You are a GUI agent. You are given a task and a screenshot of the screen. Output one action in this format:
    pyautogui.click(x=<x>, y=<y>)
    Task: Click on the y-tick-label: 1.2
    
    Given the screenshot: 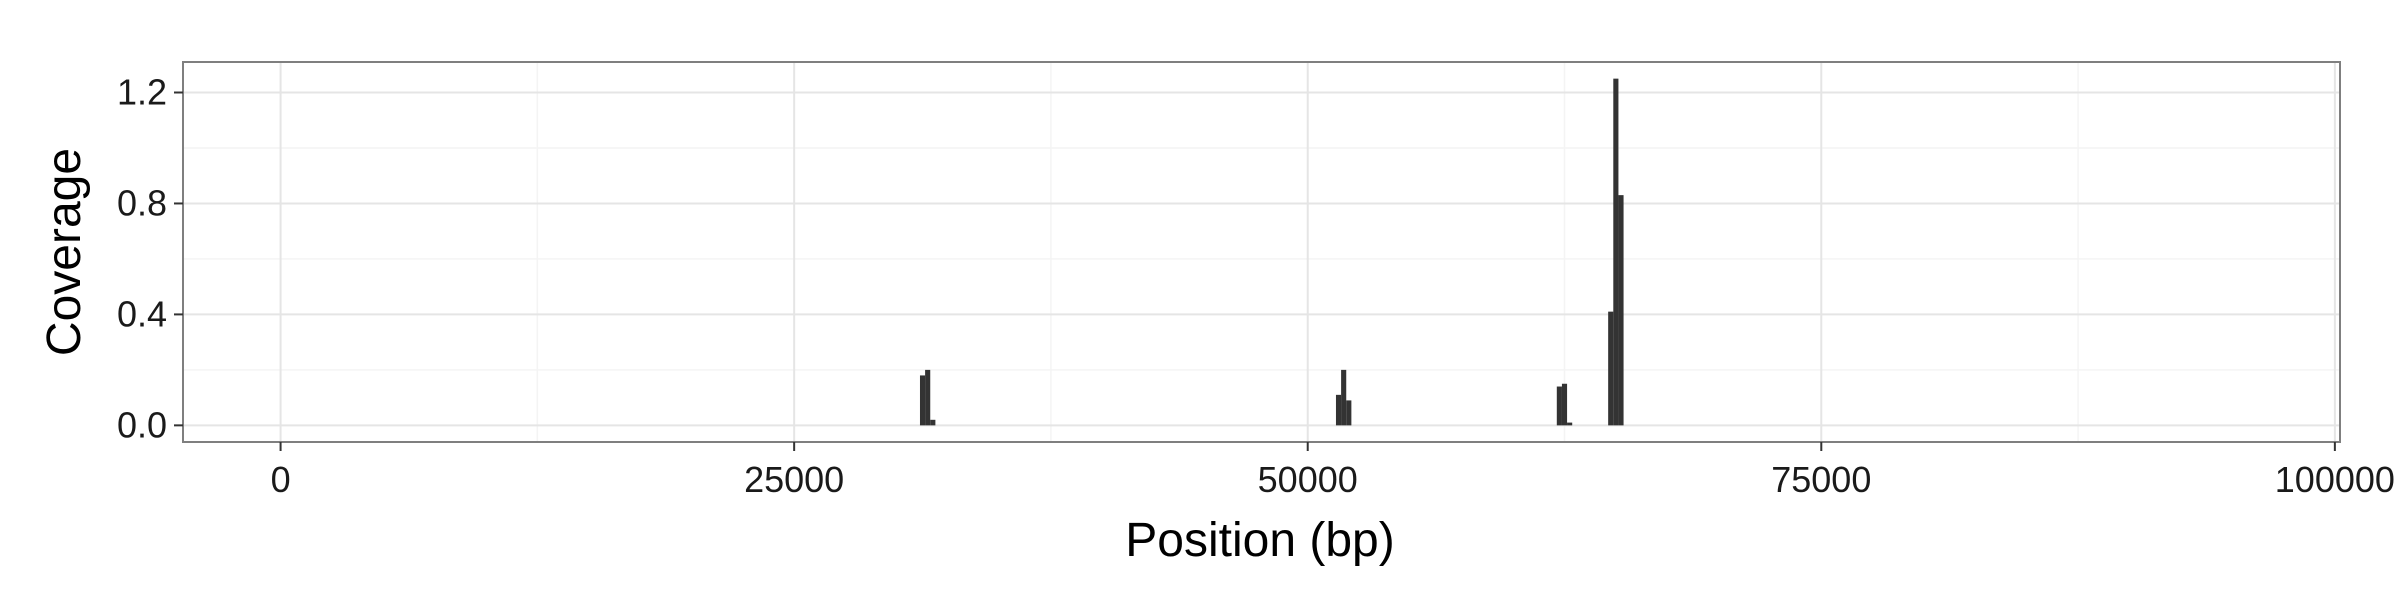 What is the action you would take?
    pyautogui.click(x=142, y=92)
    